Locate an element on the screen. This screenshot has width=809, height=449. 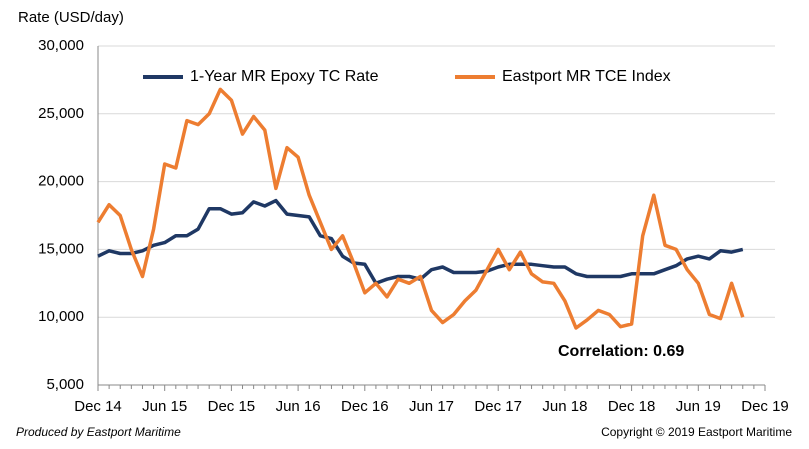
x-tick-label: Jun 17 is located at coordinates (431, 406).